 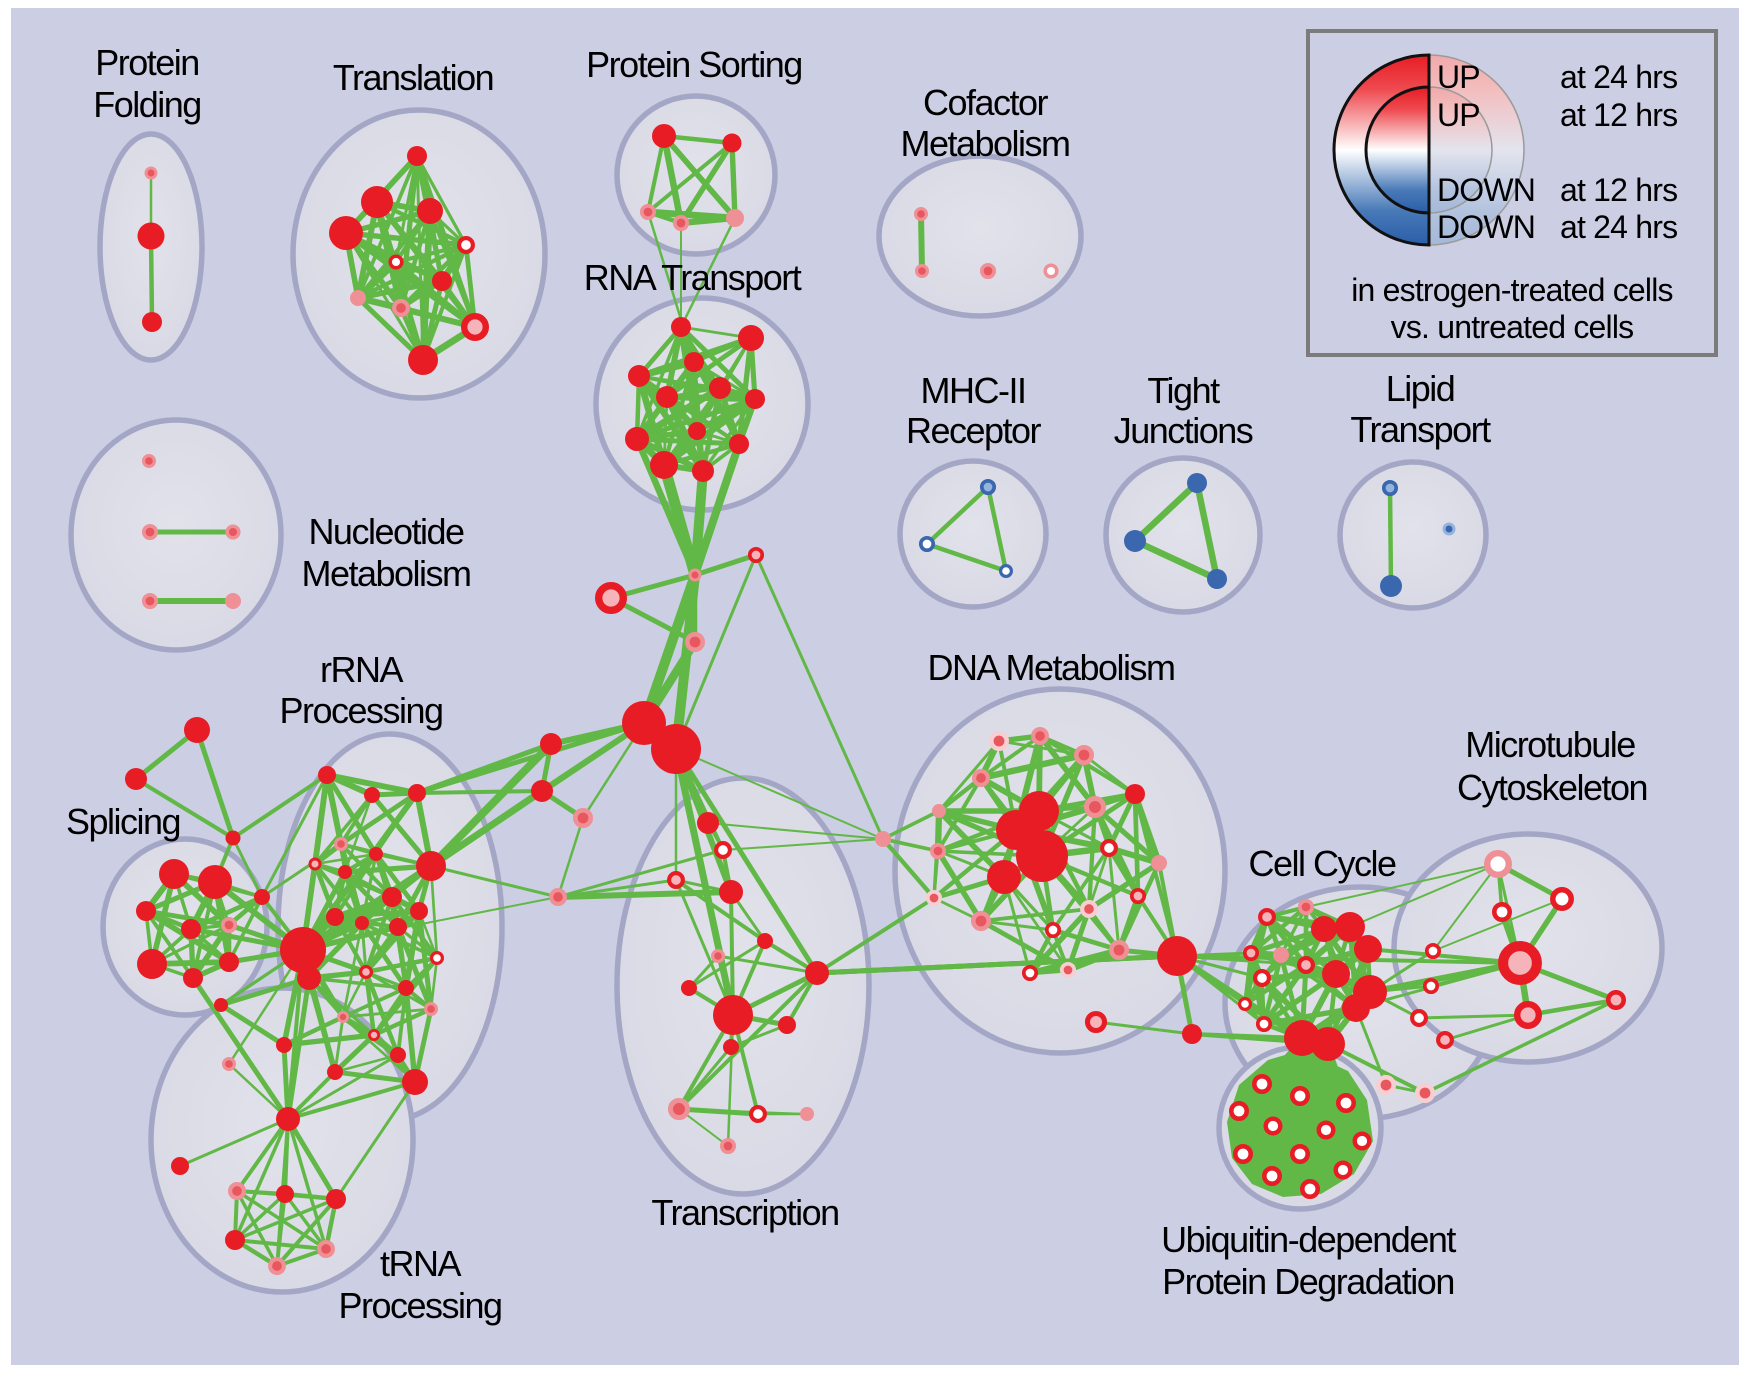 I want to click on svg-text: rRNA, so click(x=361, y=669).